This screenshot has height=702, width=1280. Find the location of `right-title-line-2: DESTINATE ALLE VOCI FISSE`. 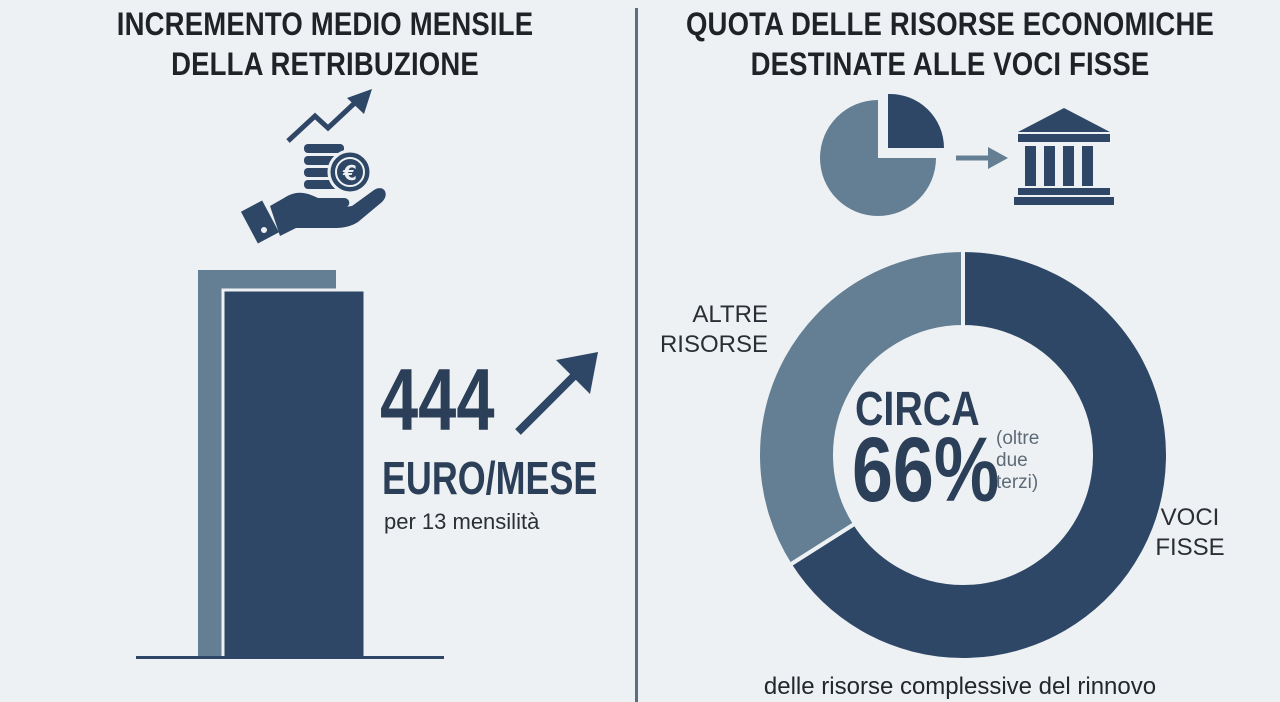

right-title-line-2: DESTINATE ALLE VOCI FISSE is located at coordinates (950, 64).